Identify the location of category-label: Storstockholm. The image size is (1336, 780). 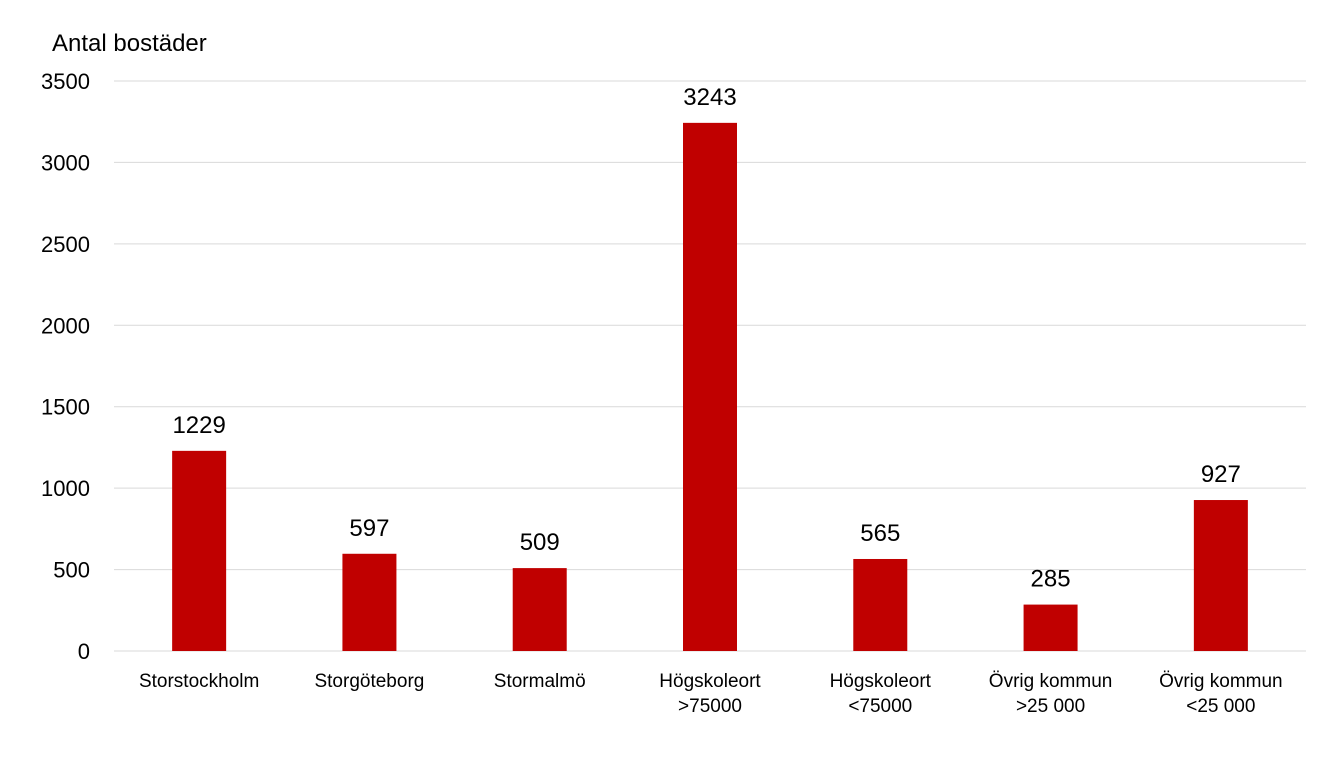
(199, 681).